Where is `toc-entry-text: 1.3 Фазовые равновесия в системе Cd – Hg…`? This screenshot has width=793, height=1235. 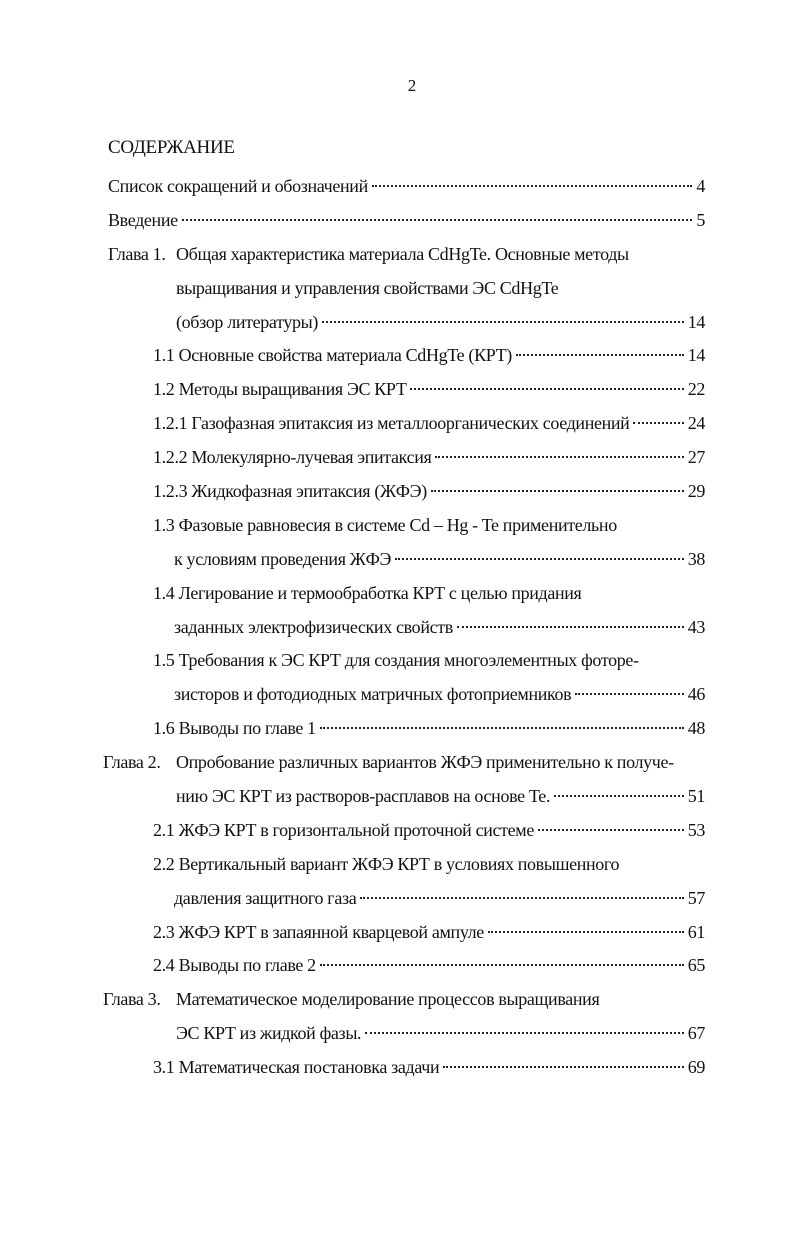 toc-entry-text: 1.3 Фазовые равновесия в системе Cd – Hg… is located at coordinates (385, 524).